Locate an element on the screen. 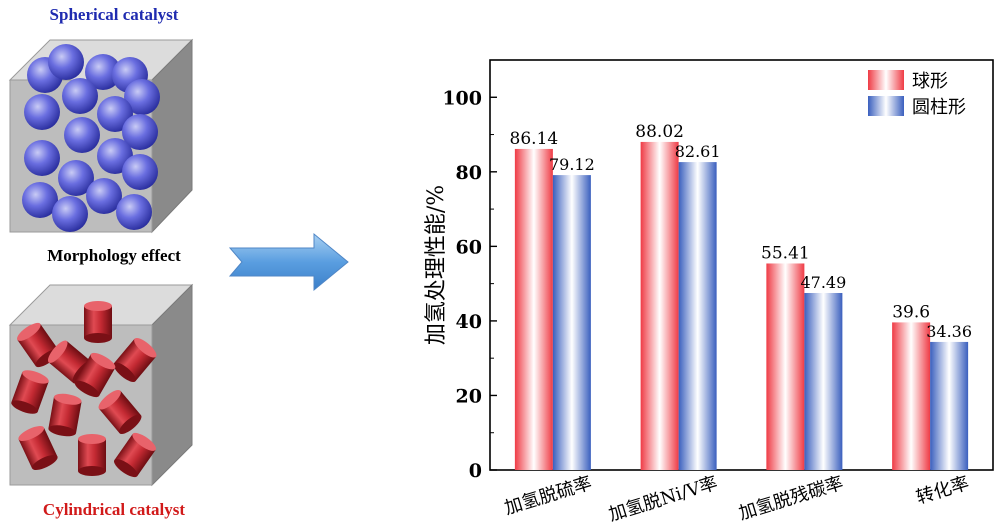  cylindrical-catalyst-label: Cylindrical catalyst is located at coordinates (114, 509).